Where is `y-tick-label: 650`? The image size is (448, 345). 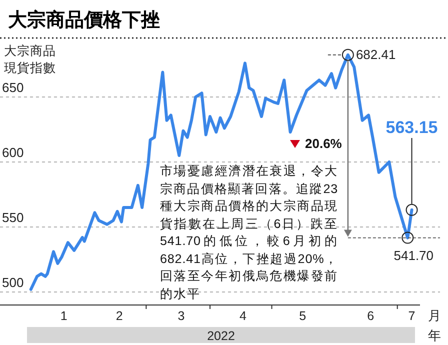 y-tick-label: 650 is located at coordinates (13, 87).